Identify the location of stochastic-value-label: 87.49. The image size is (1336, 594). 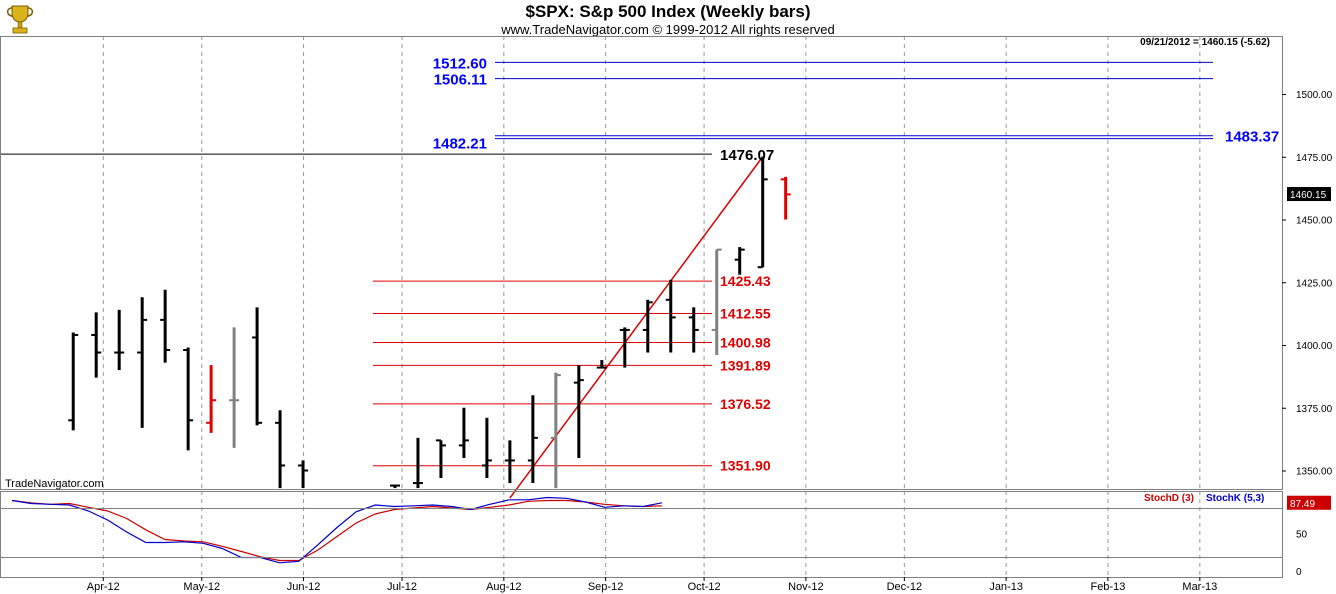
(1302, 504).